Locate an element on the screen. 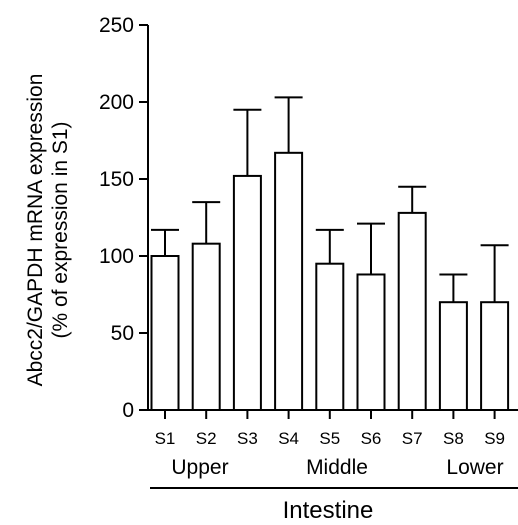  y-tick-label: 100 is located at coordinates (116, 256).